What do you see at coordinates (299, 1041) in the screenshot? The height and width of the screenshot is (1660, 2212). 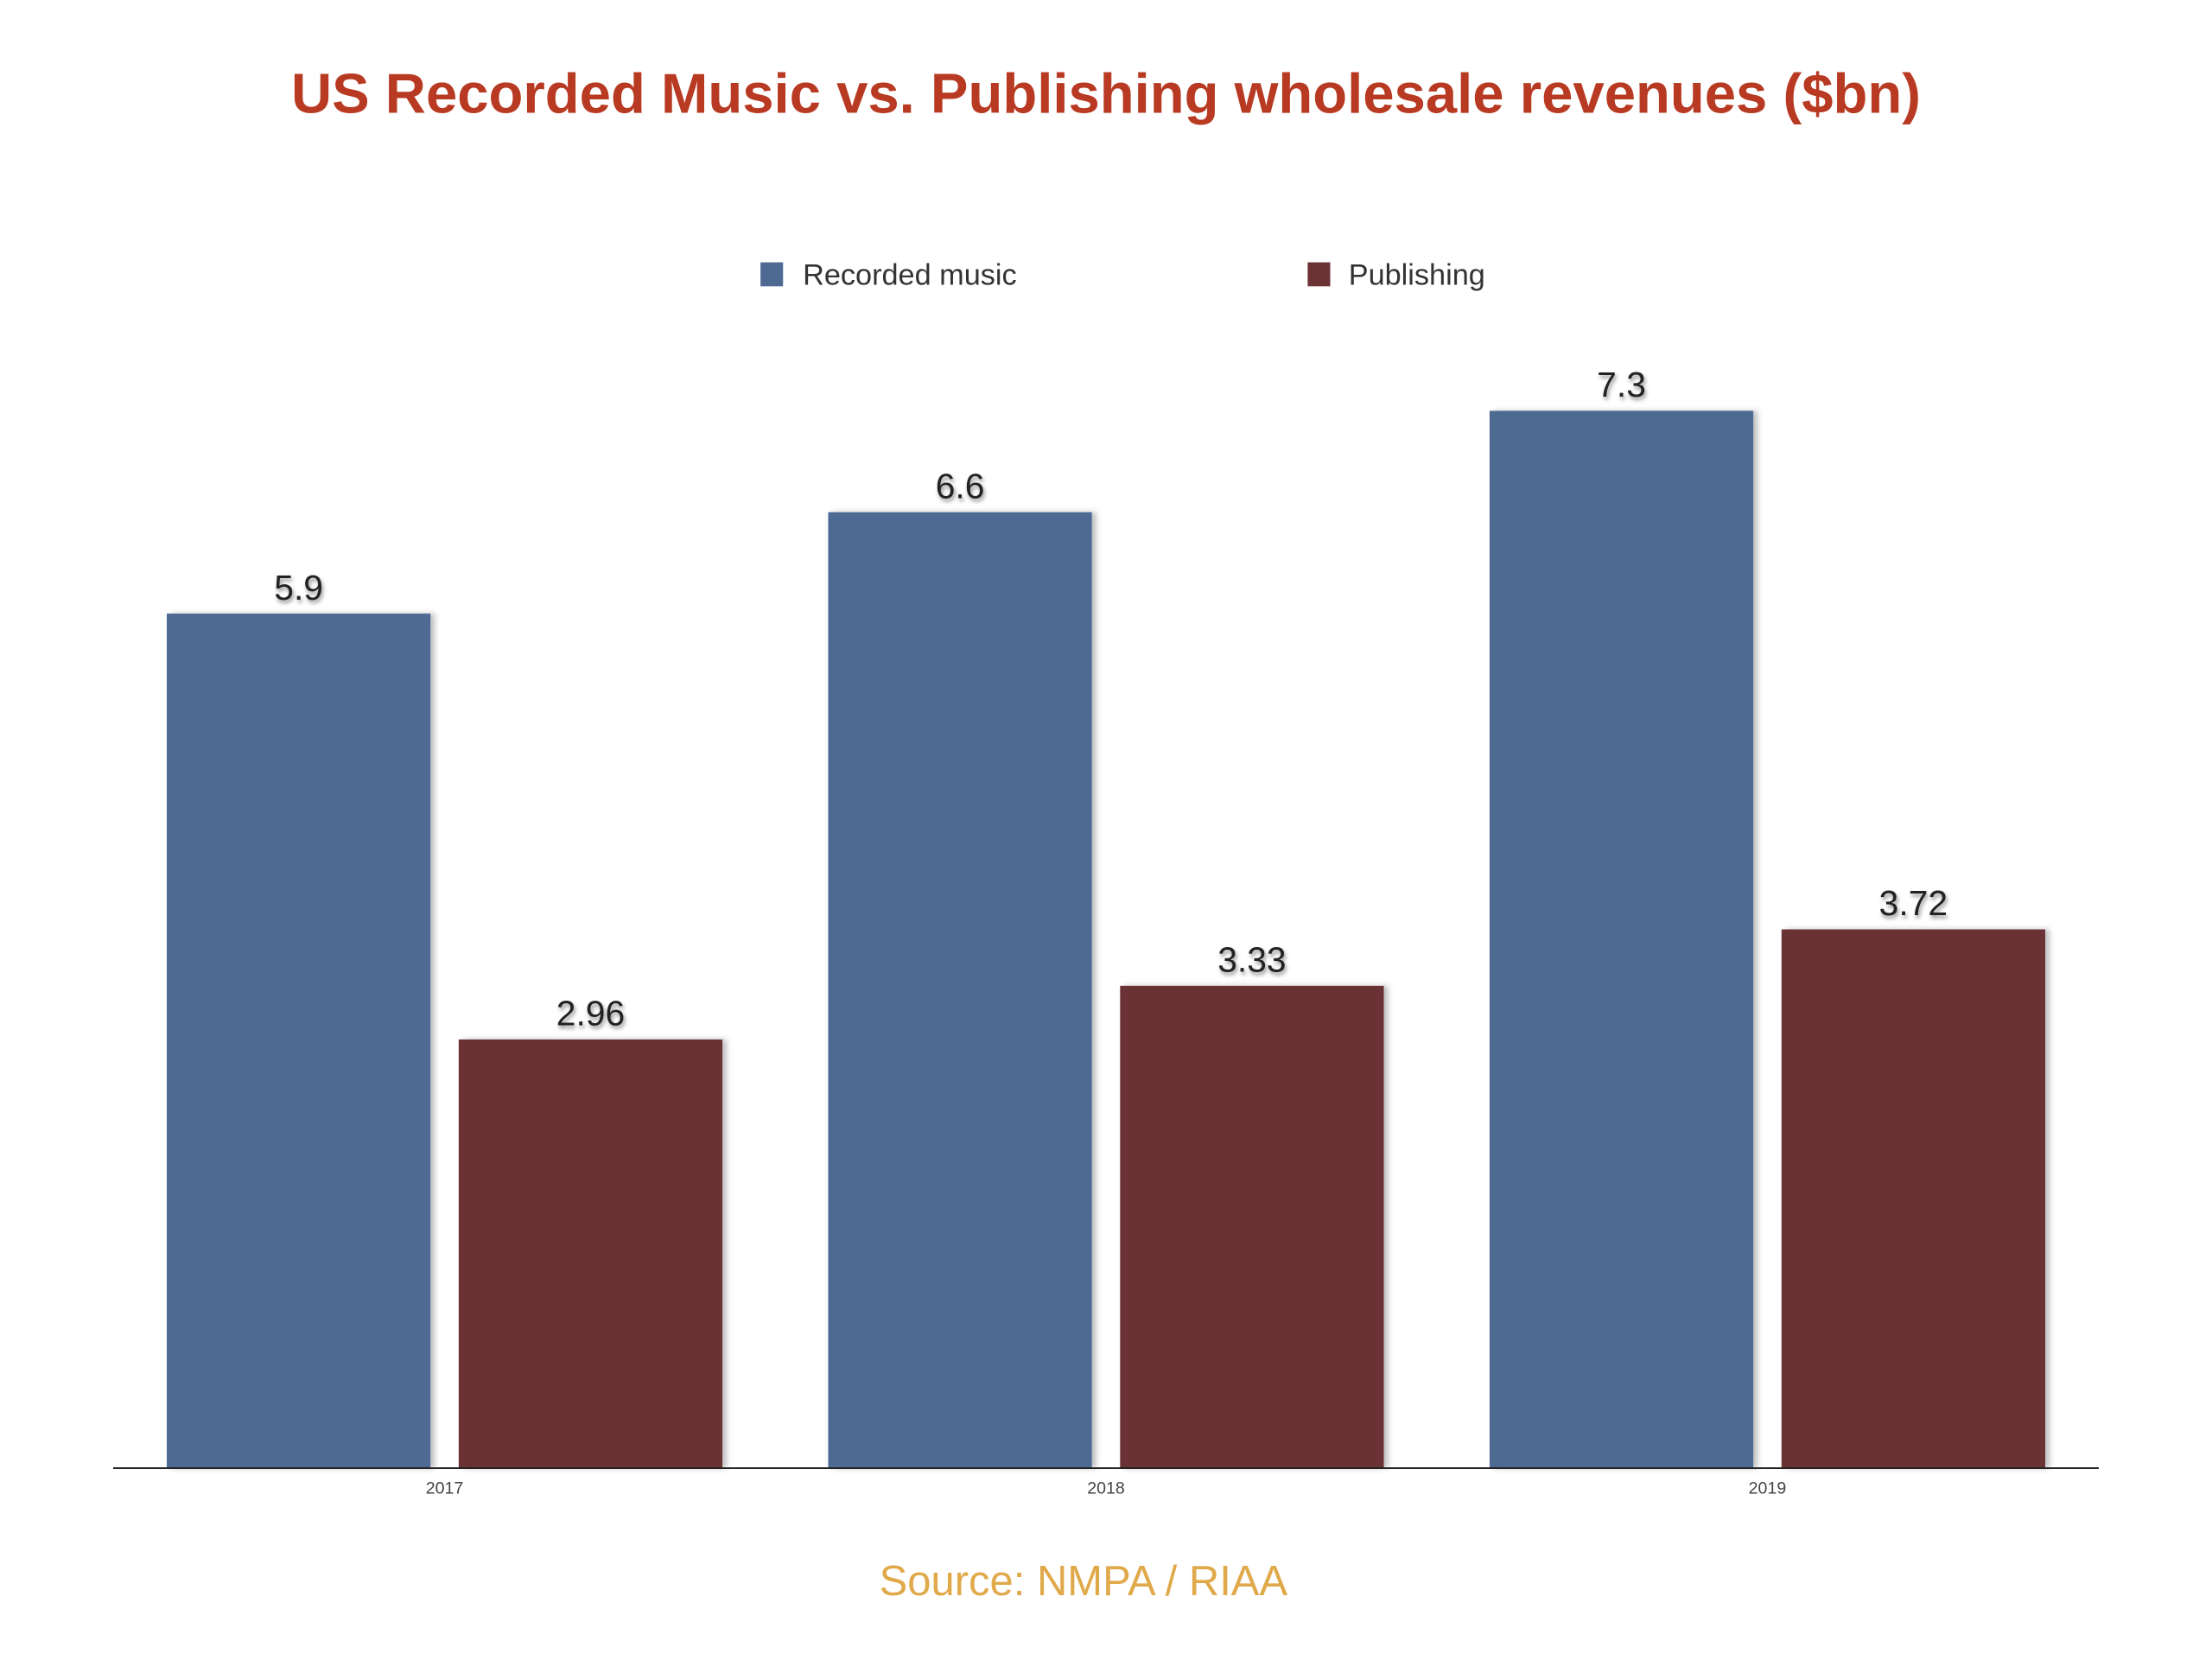 I see `bar-recorded-music-2017` at bounding box center [299, 1041].